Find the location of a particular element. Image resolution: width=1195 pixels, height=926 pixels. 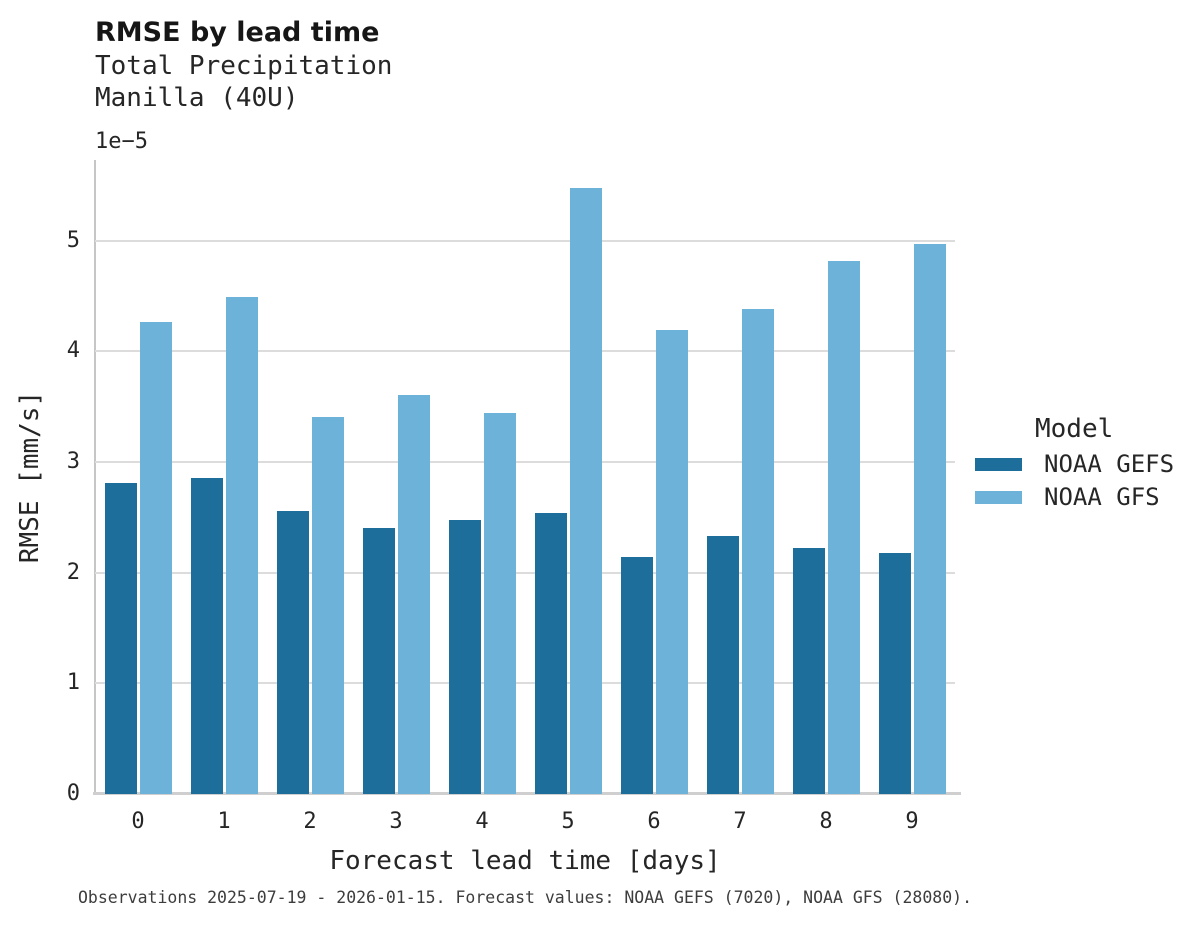

y-tick-label-5: 5 is located at coordinates (73, 240).